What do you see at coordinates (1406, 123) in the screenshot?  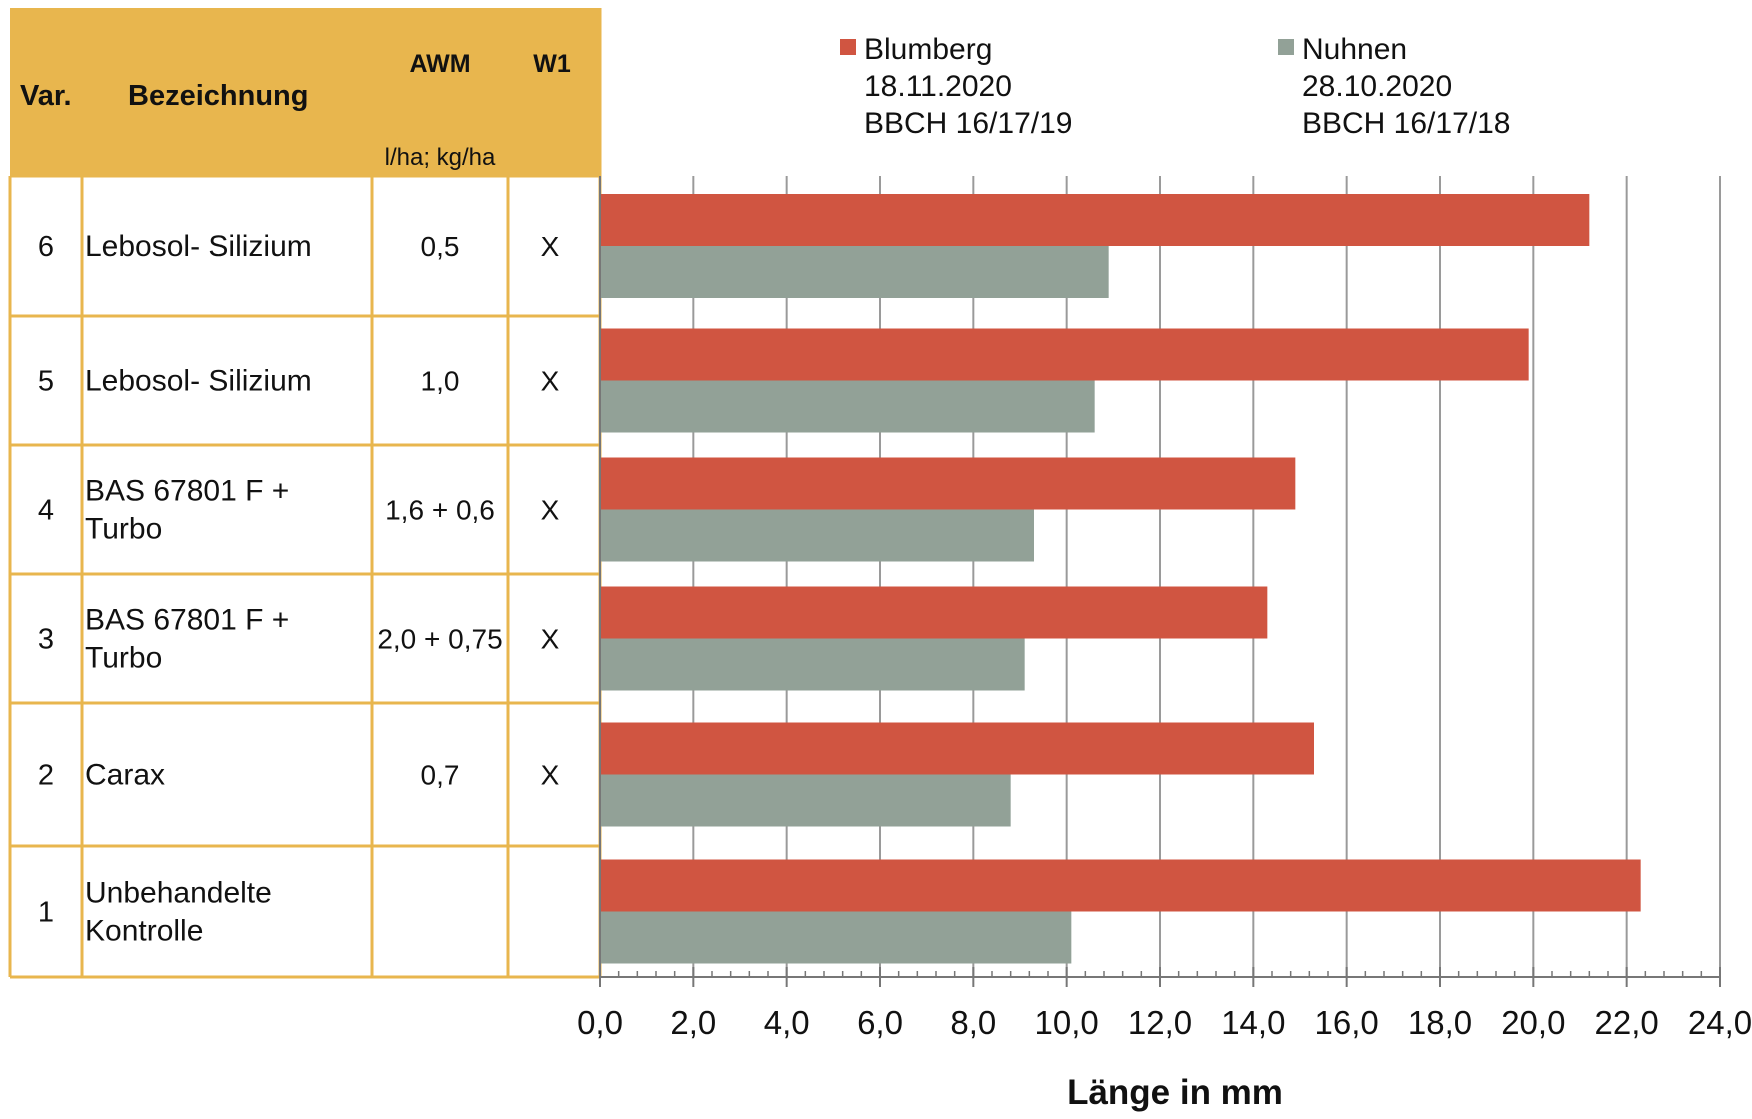 I see `legend-text-nuhnen: BBCH 16/17/18` at bounding box center [1406, 123].